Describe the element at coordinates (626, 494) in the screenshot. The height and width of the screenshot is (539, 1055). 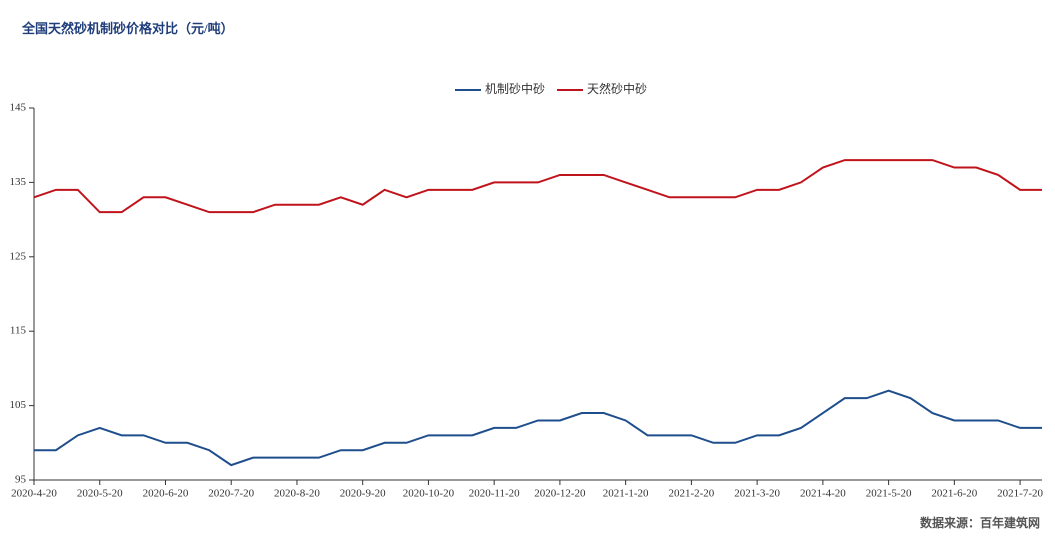
I see `x-tick-label: 2021-1-20` at that location.